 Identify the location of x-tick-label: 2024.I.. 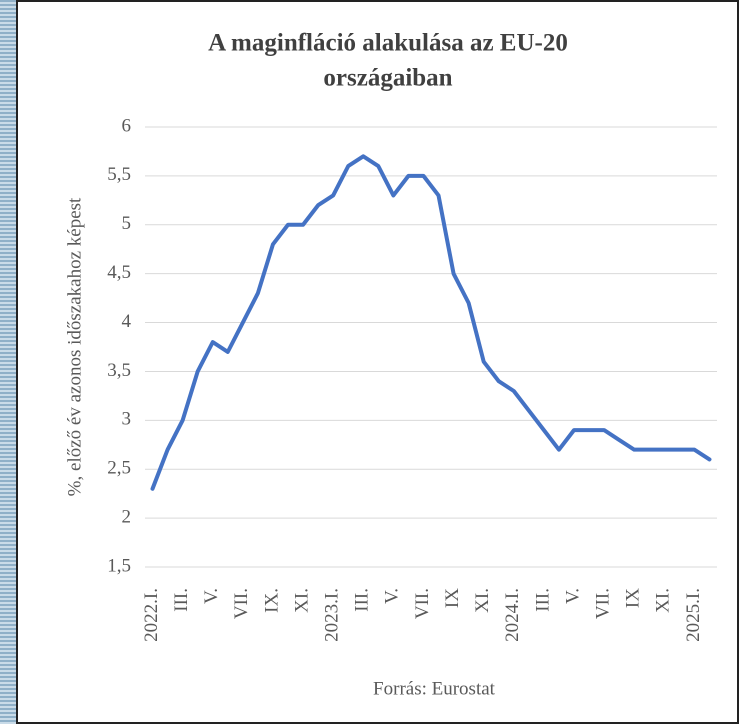
(512, 615).